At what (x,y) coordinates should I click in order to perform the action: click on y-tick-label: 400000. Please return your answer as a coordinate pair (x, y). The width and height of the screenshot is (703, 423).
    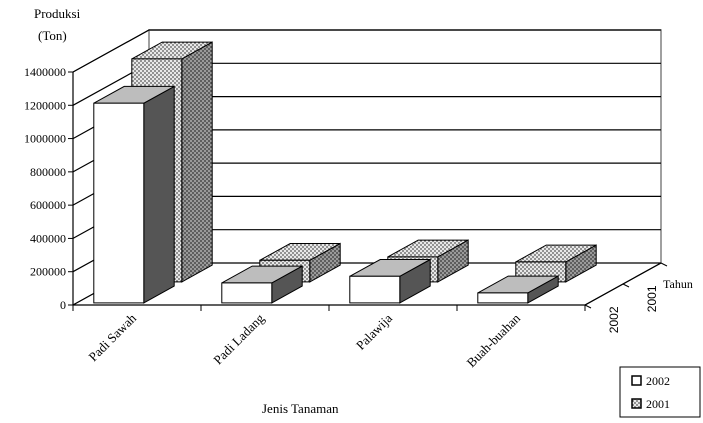
    Looking at the image, I should click on (48, 238).